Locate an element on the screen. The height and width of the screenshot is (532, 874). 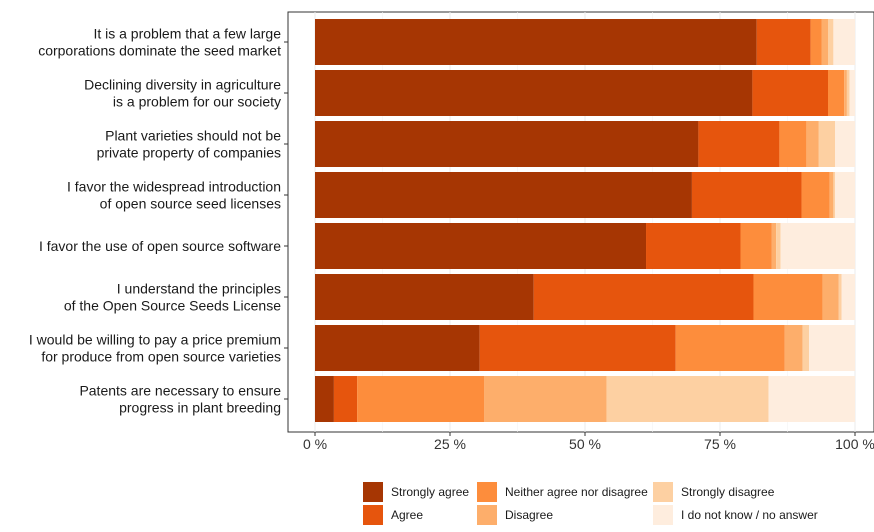
category-label: I favor the use of open source software is located at coordinates (160, 246).